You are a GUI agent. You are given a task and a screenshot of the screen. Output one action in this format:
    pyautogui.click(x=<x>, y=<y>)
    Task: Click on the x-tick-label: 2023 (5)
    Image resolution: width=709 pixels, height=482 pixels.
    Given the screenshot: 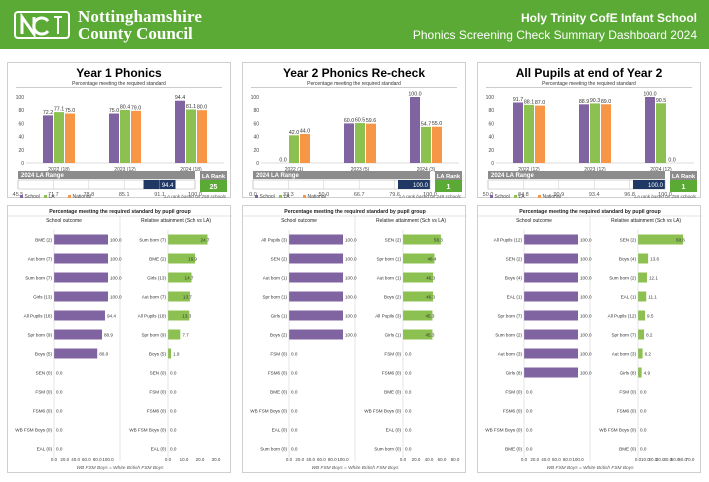 What is the action you would take?
    pyautogui.click(x=360, y=170)
    